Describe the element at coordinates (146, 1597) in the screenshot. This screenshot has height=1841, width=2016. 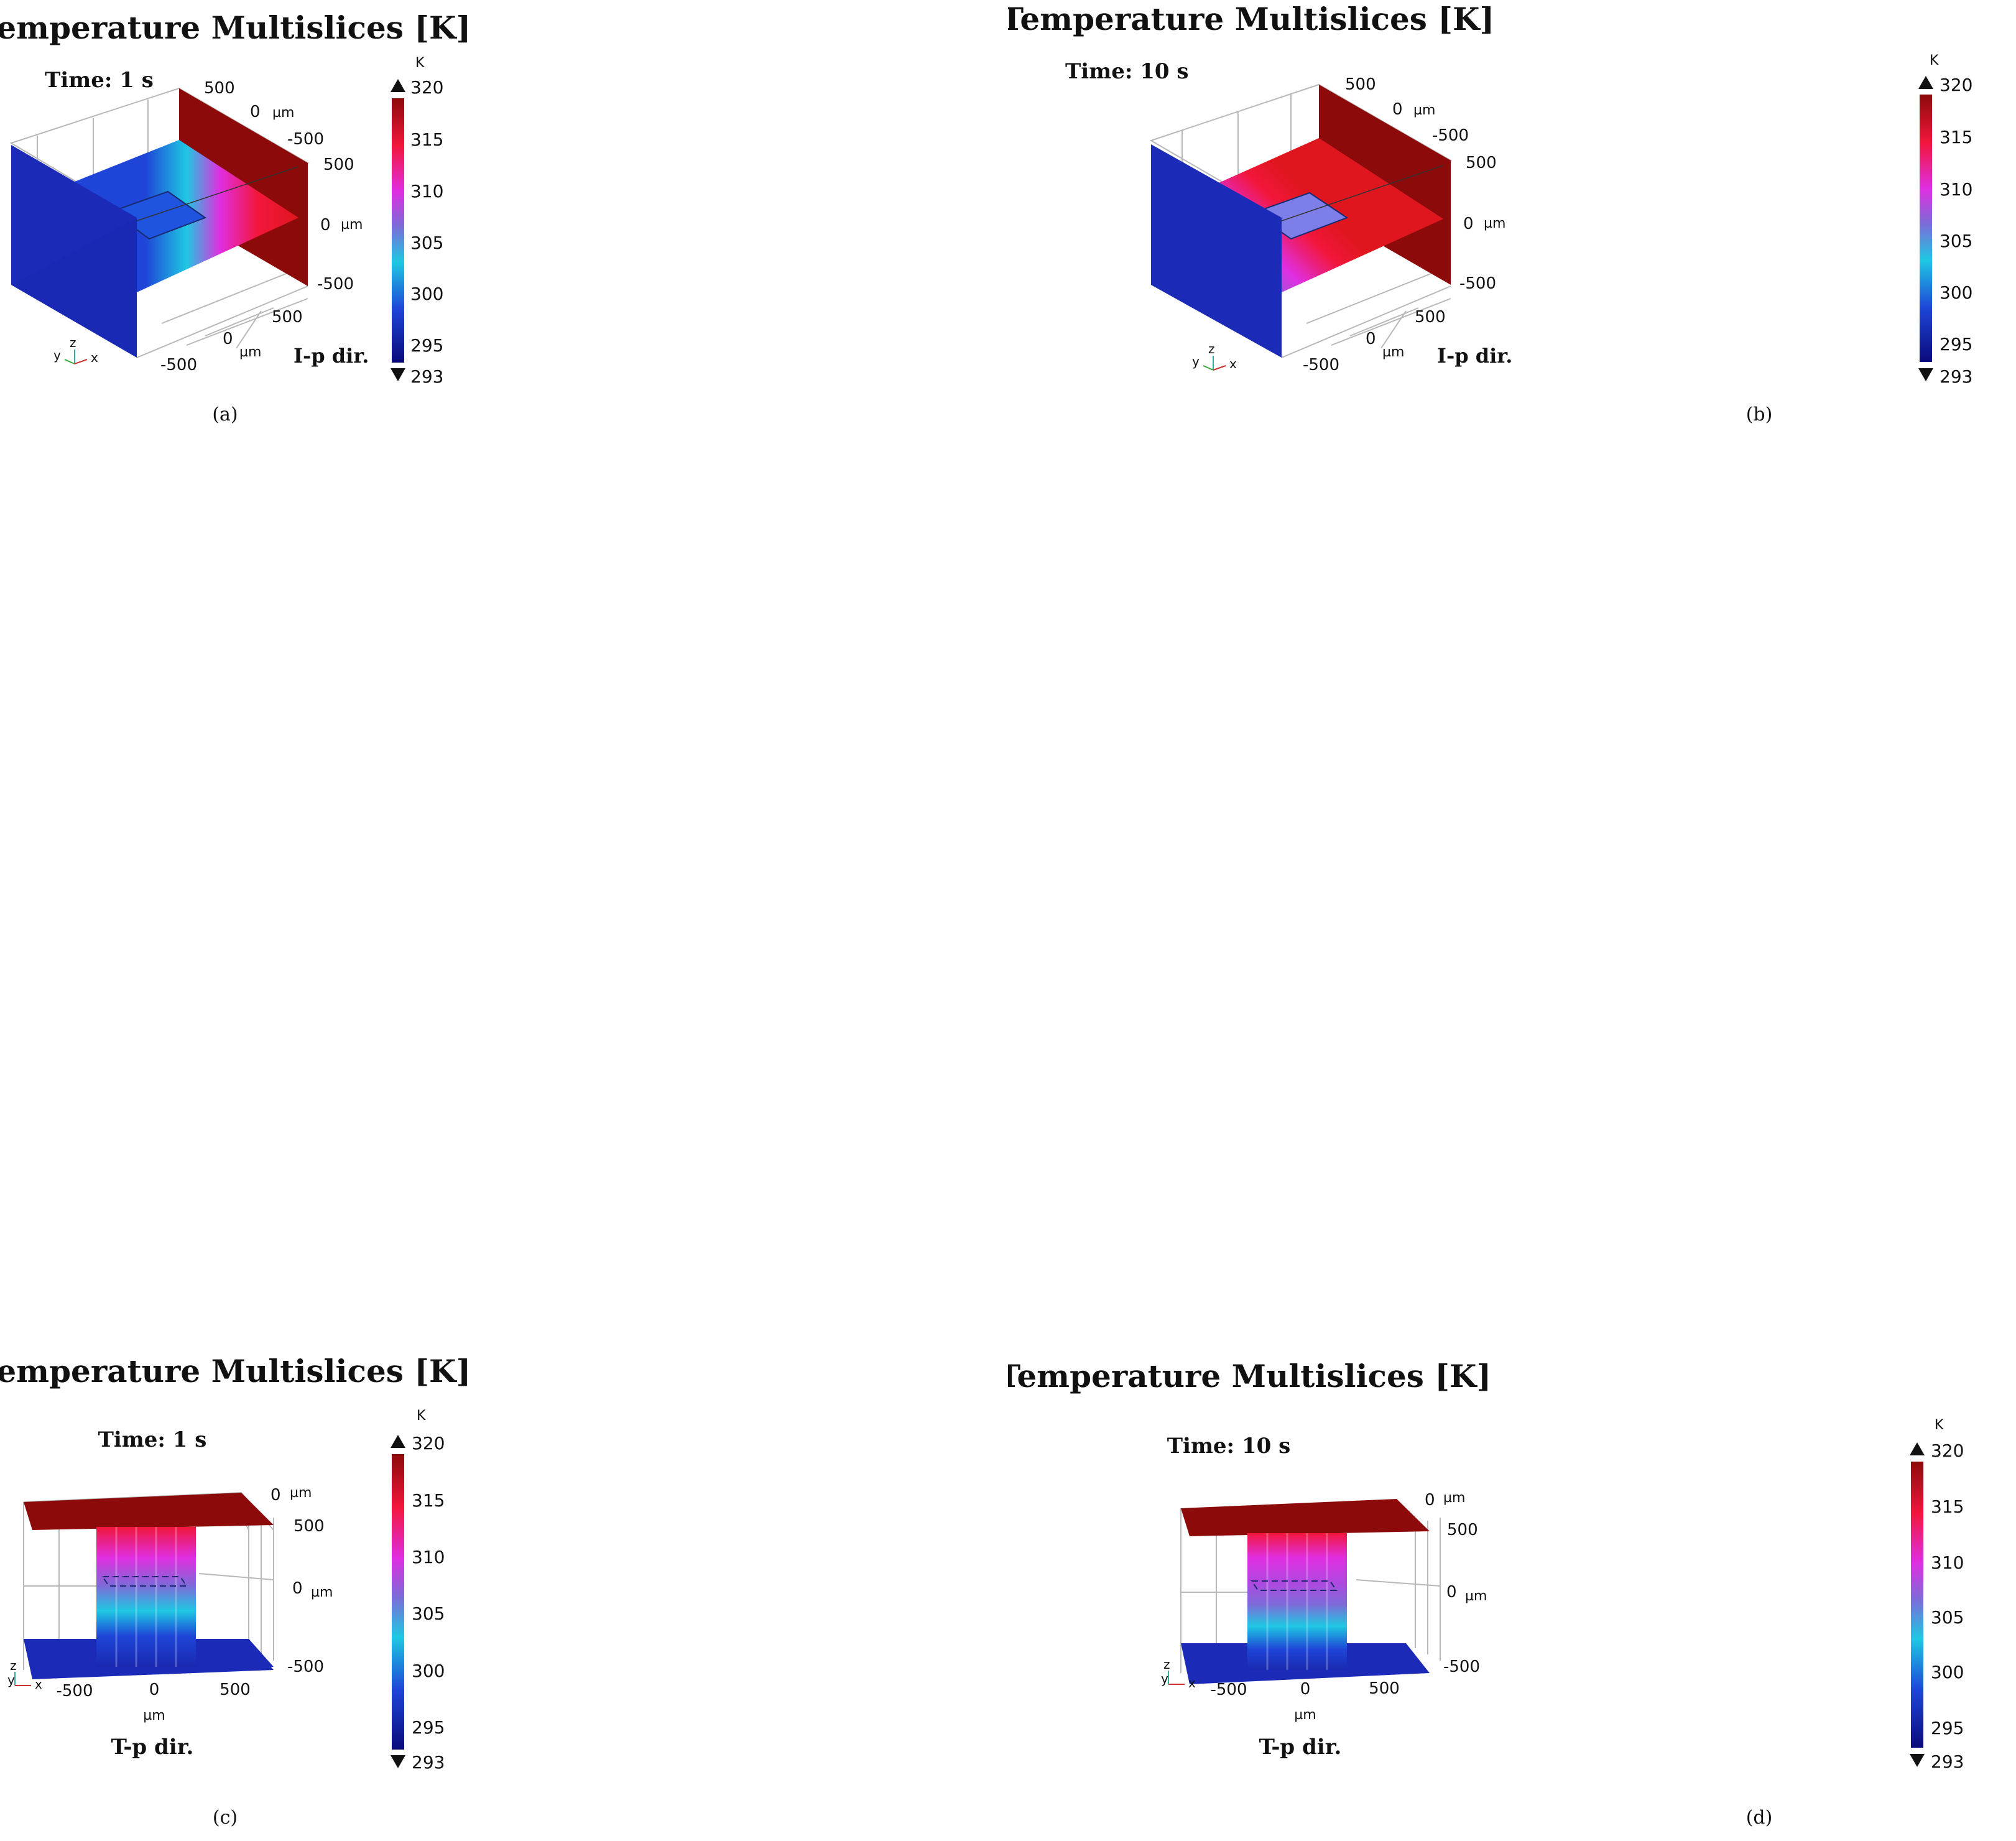
I see `vertical-slices-front` at that location.